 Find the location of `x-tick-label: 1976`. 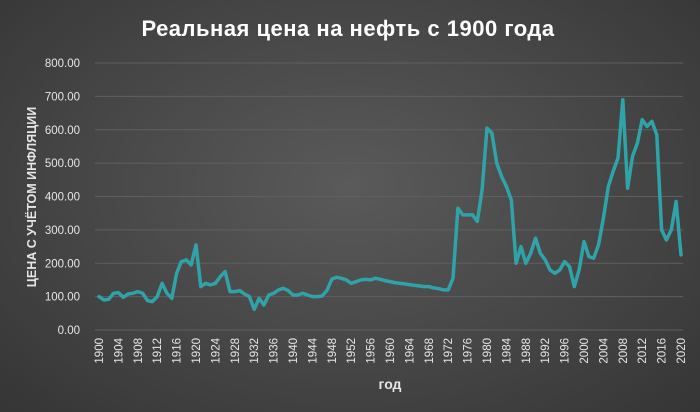

x-tick-label: 1976 is located at coordinates (469, 351).